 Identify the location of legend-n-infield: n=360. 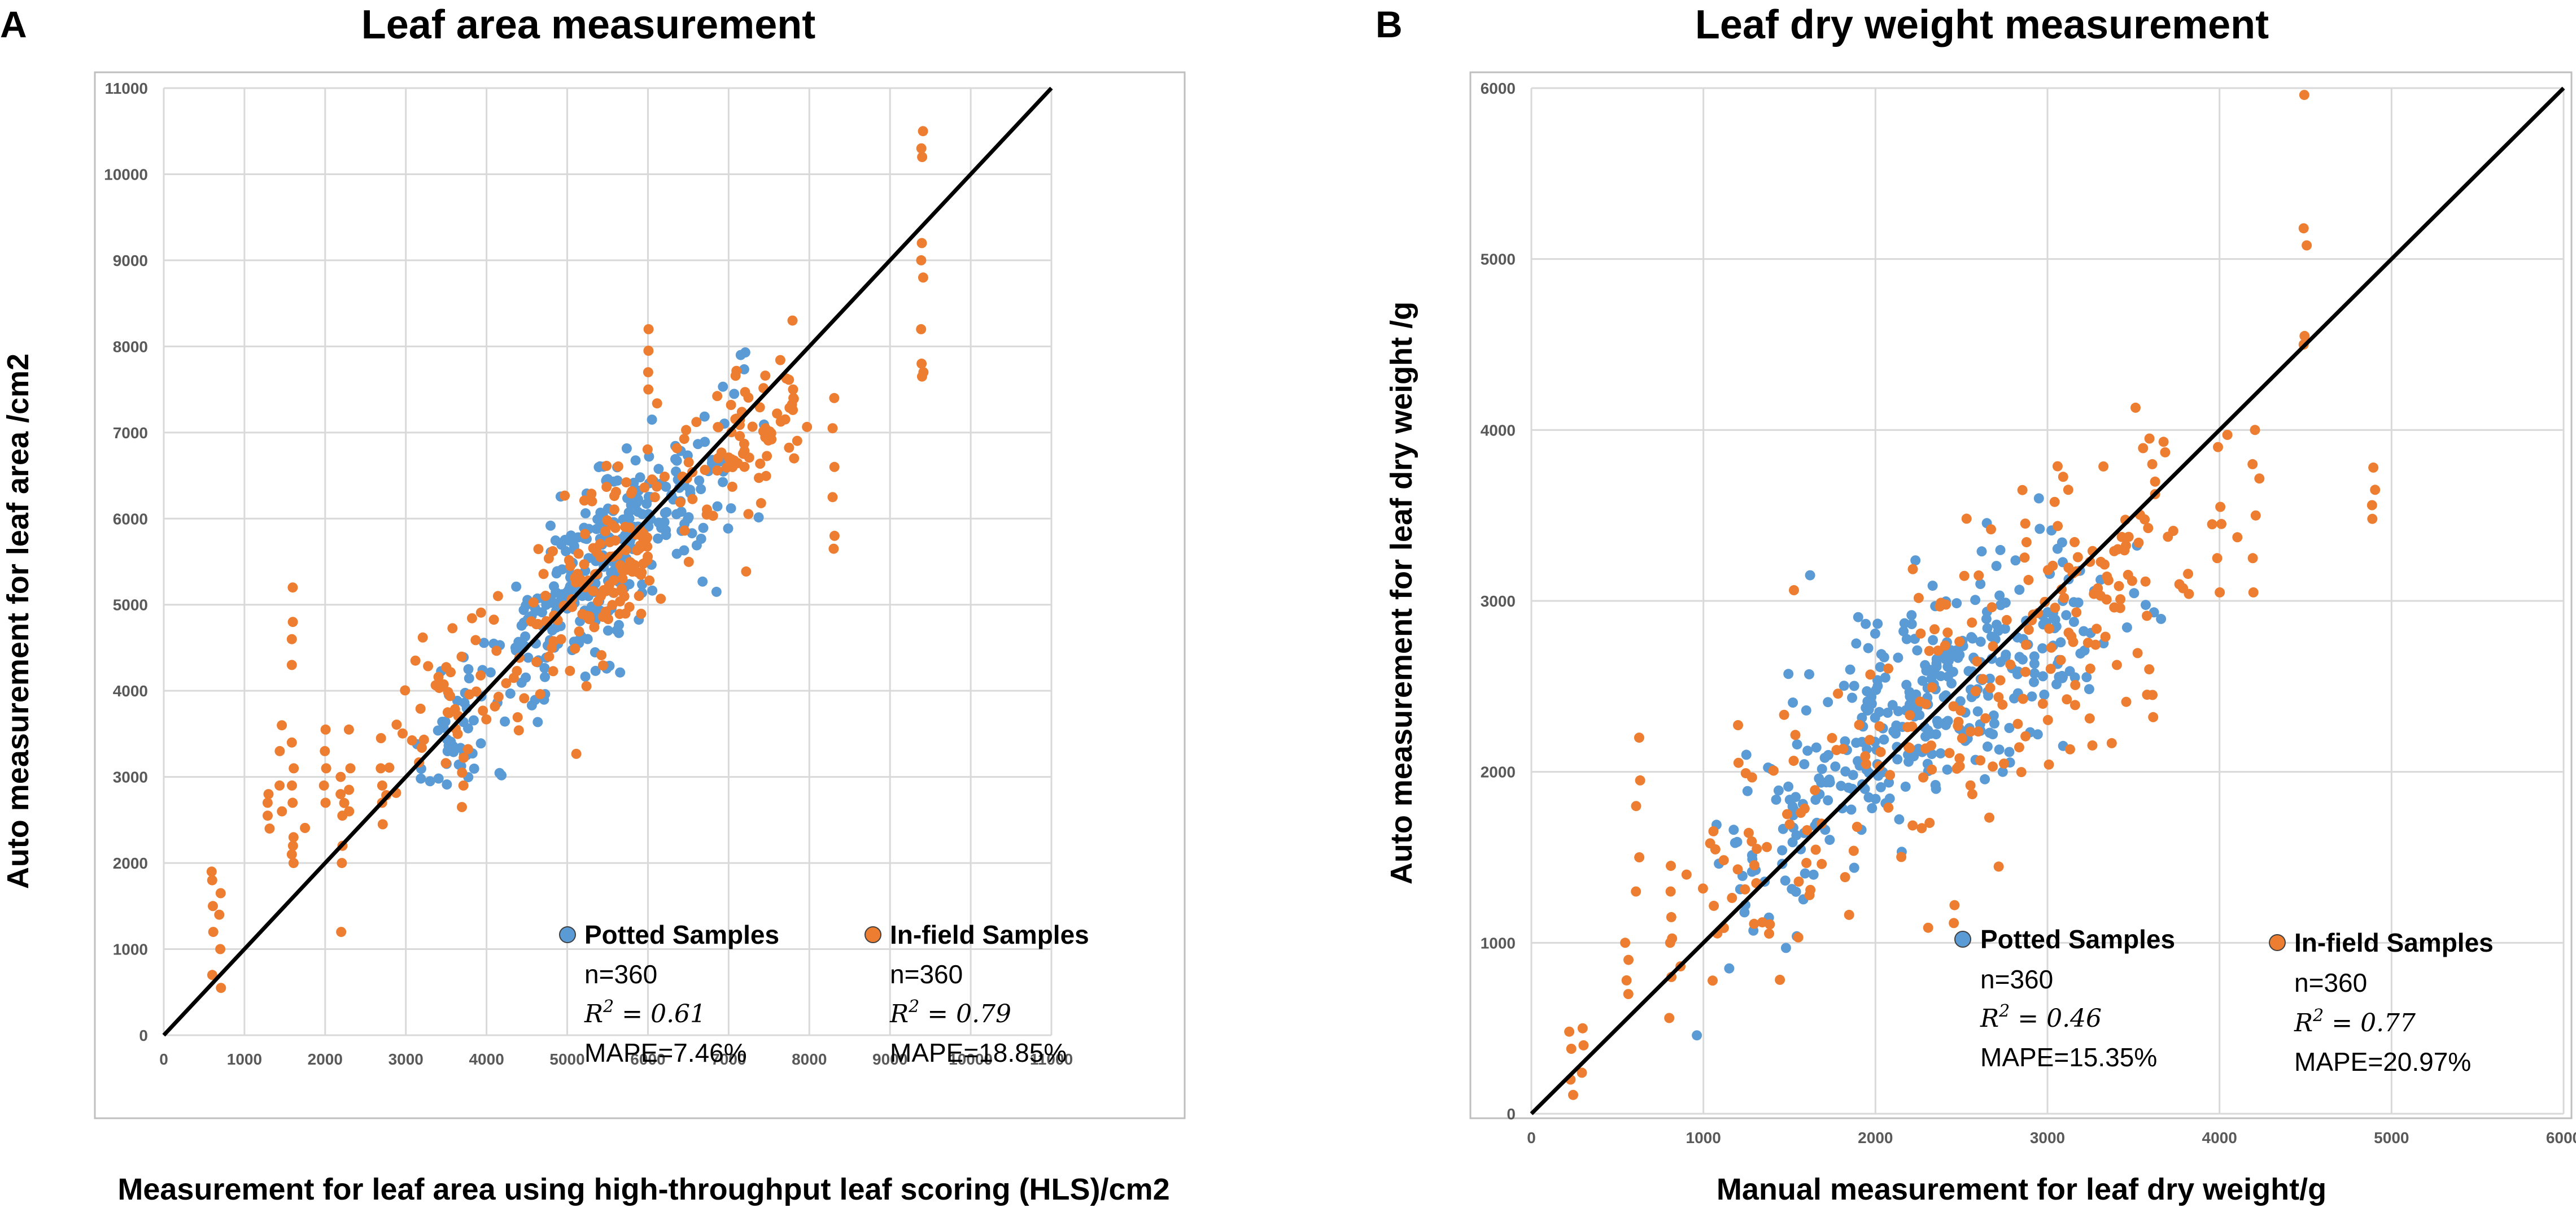
(2331, 982).